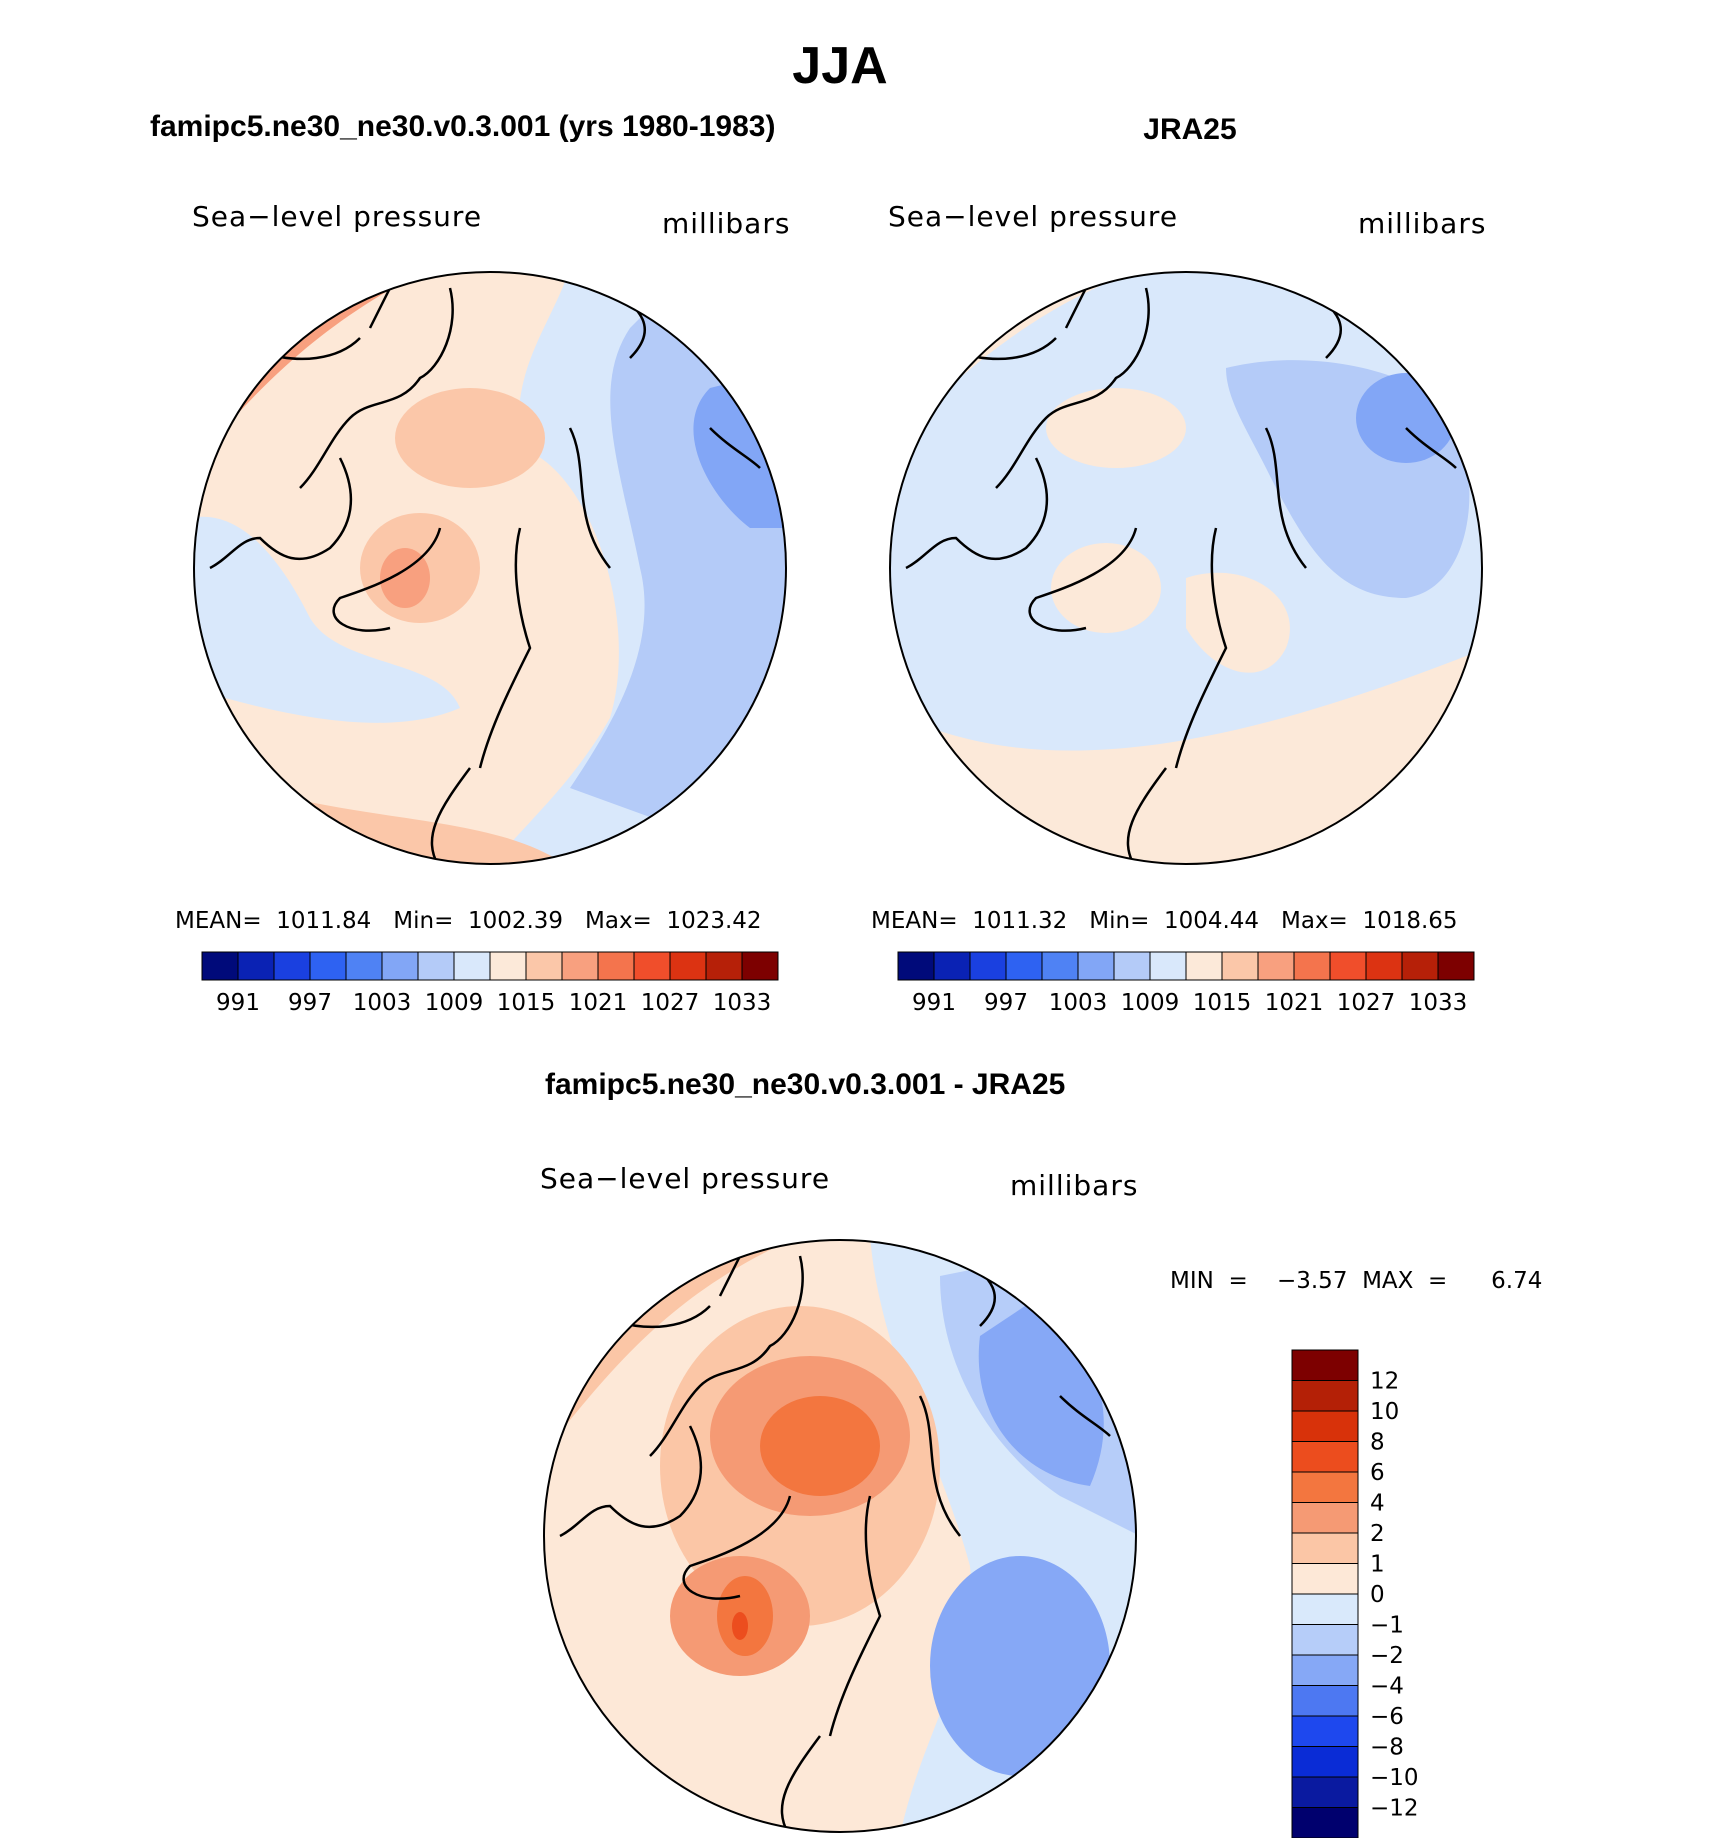  Describe the element at coordinates (1384, 1412) in the screenshot. I see `diff-colorbar-tick-label: 10` at that location.